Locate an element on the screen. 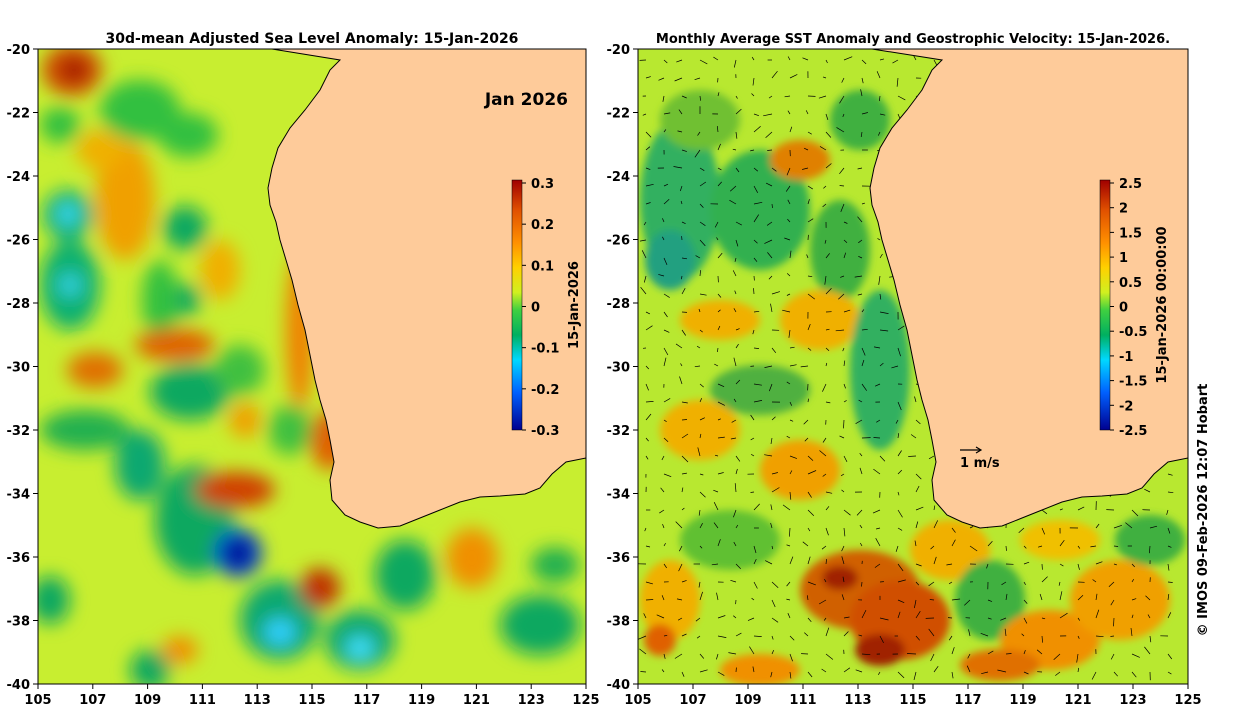 The height and width of the screenshot is (720, 1250). x-tick-label: 111 is located at coordinates (202, 700).